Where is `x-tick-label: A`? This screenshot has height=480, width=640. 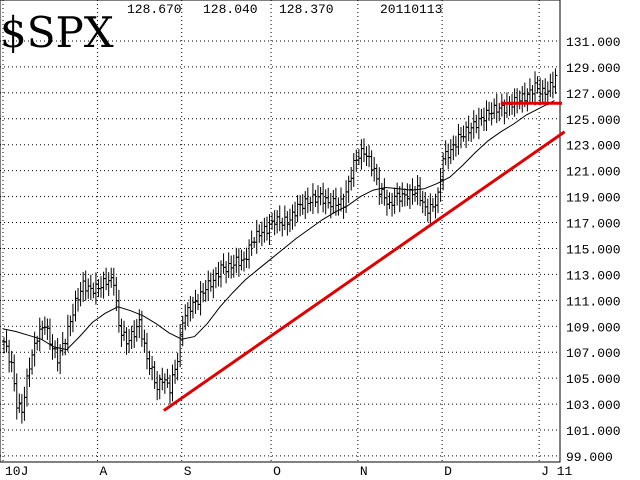 x-tick-label: A is located at coordinates (103, 471).